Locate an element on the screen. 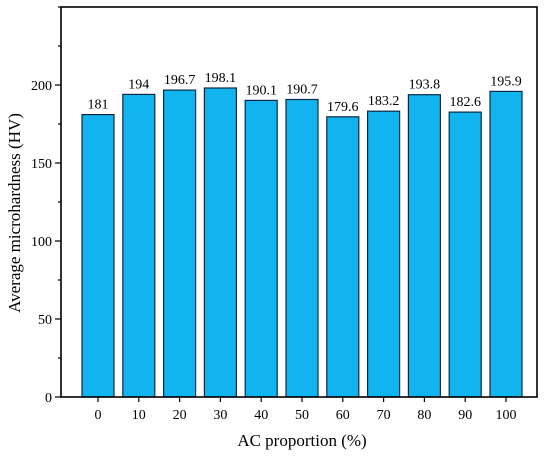 This screenshot has height=460, width=550. y-tick-label-200: 200 is located at coordinates (41, 86).